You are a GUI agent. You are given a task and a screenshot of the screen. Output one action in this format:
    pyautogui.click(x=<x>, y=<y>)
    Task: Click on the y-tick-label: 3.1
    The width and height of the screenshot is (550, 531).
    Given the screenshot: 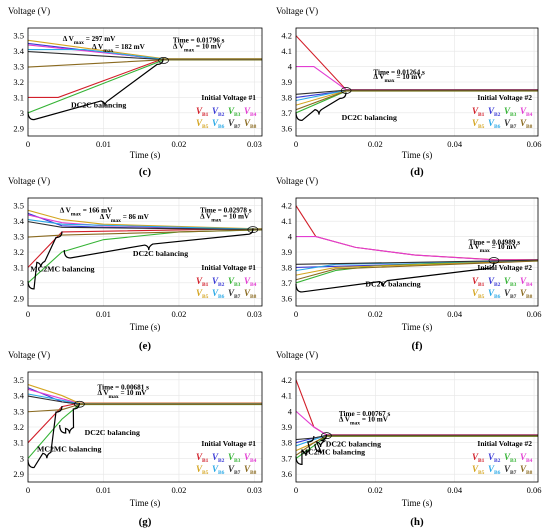 What is the action you would take?
    pyautogui.click(x=18, y=267)
    